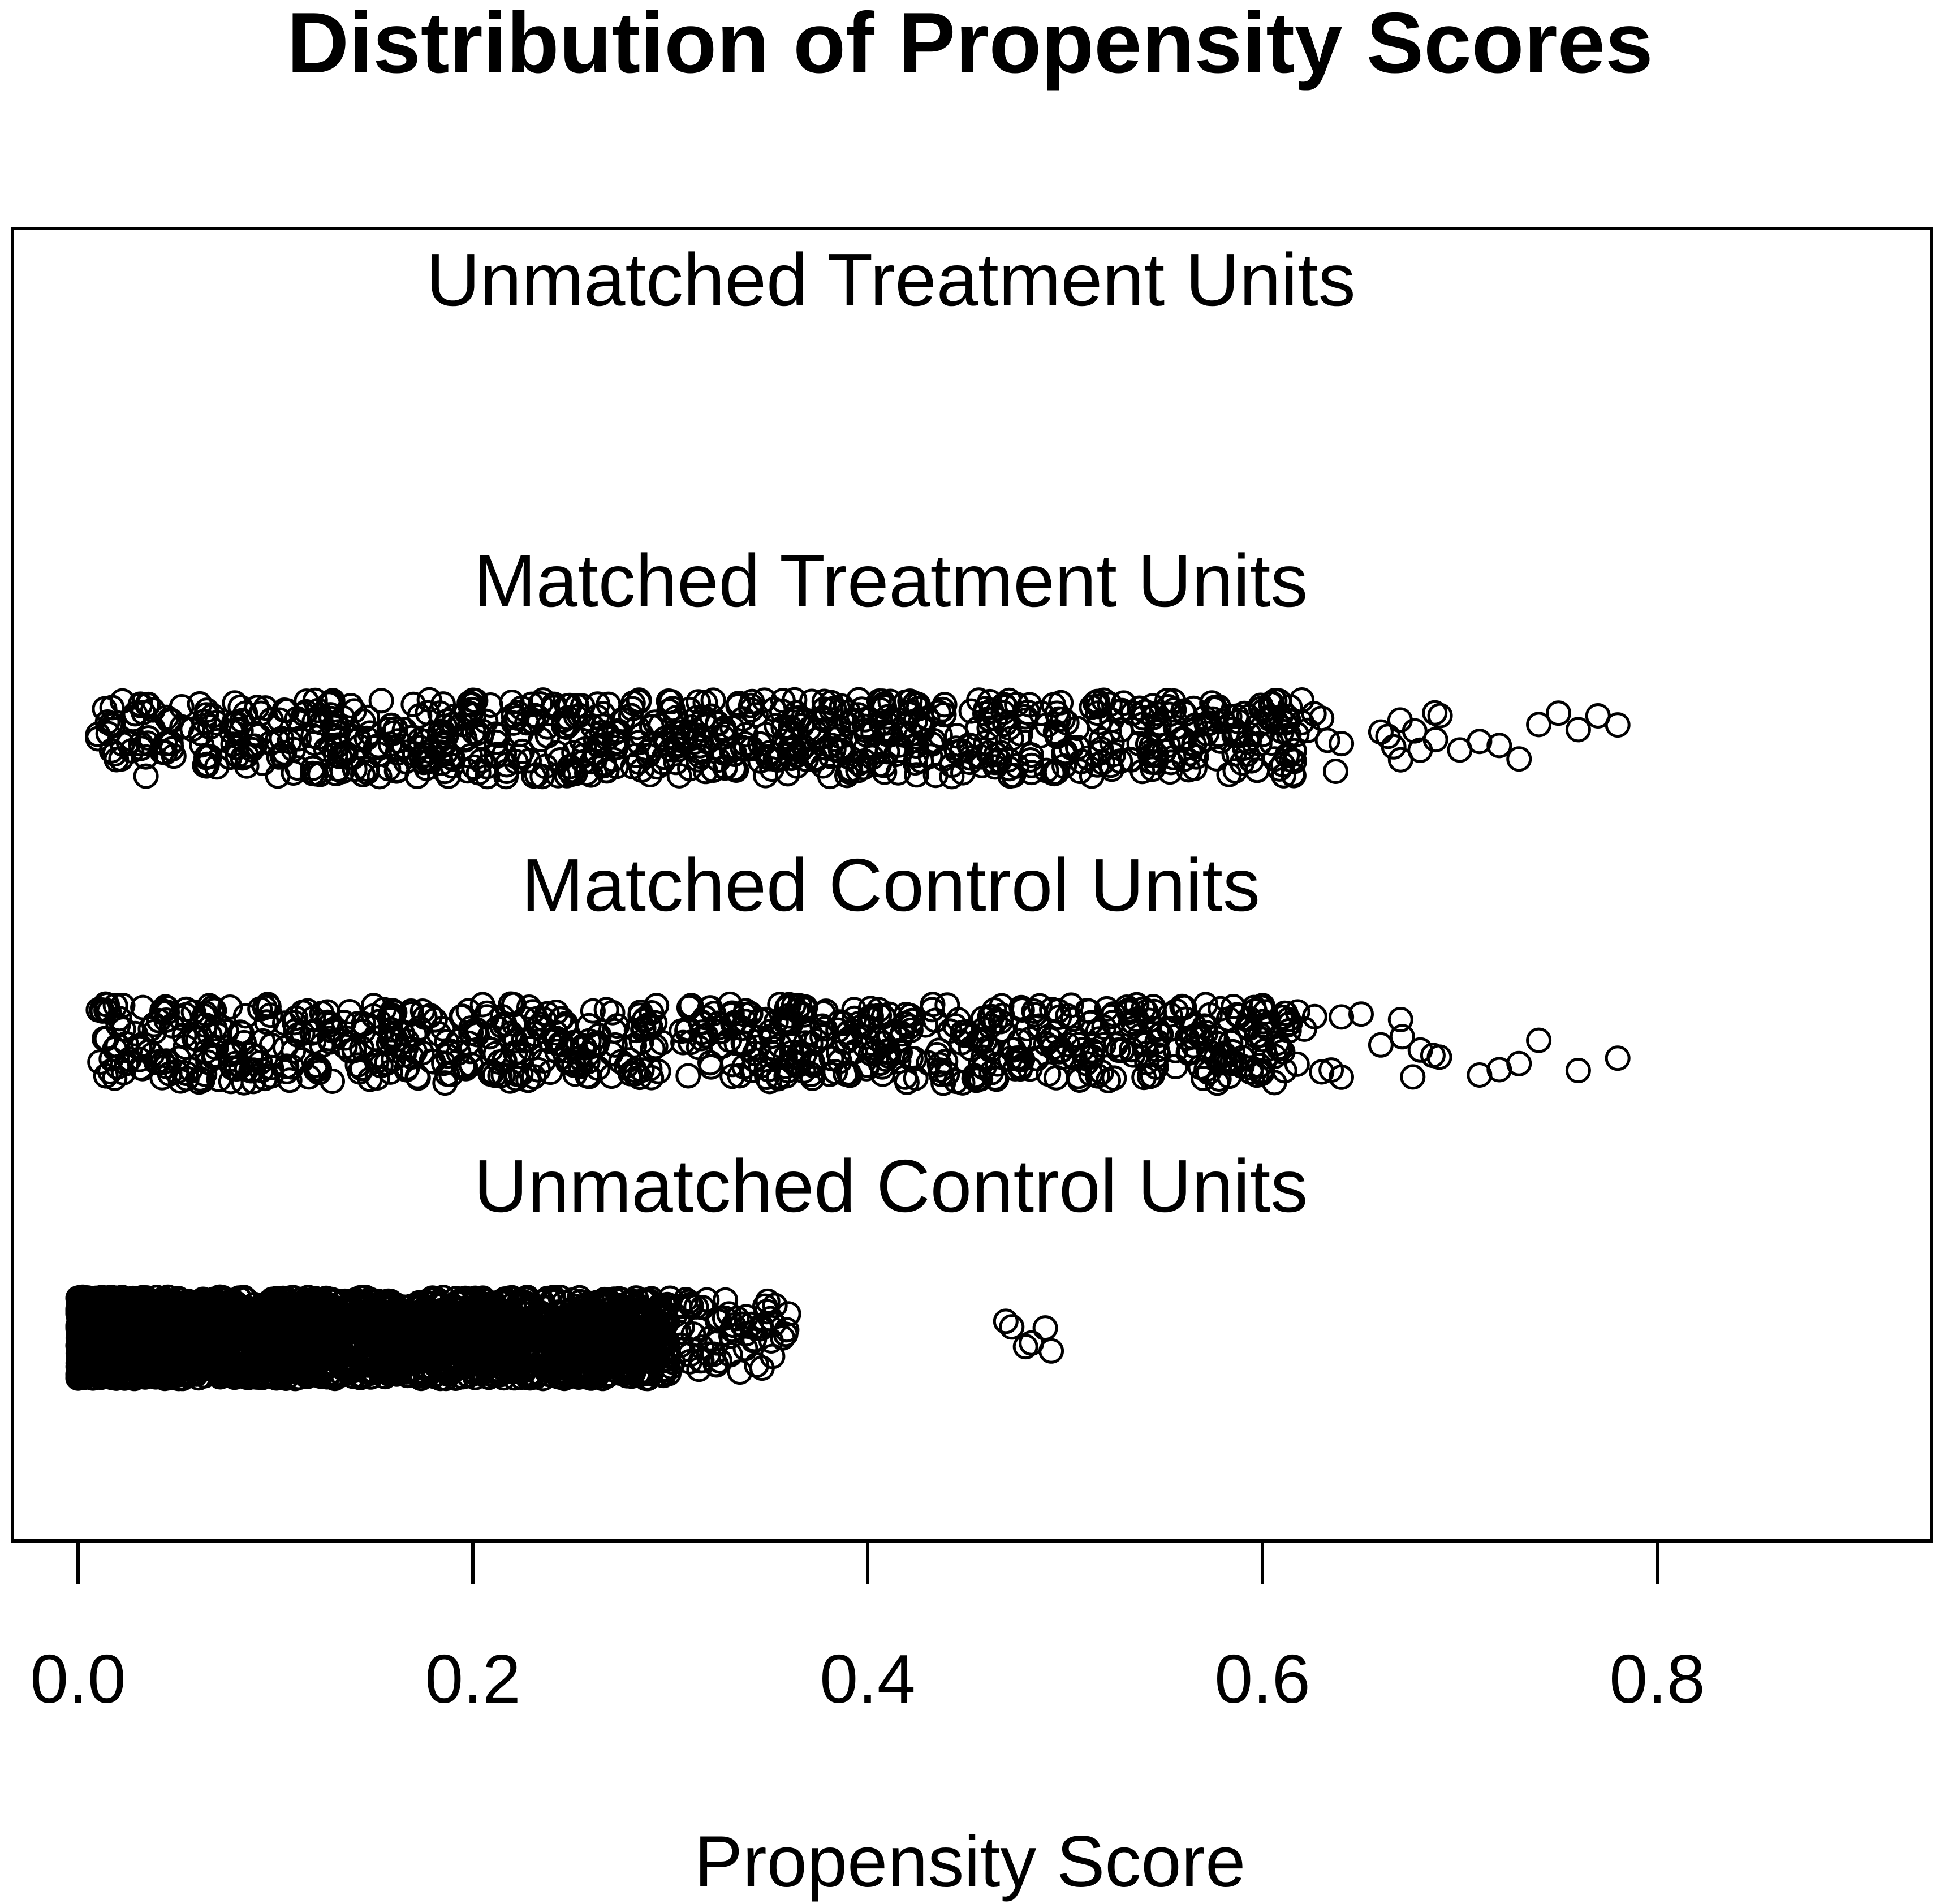  Describe the element at coordinates (78, 1678) in the screenshot. I see `x-tick-label: 0.0` at that location.